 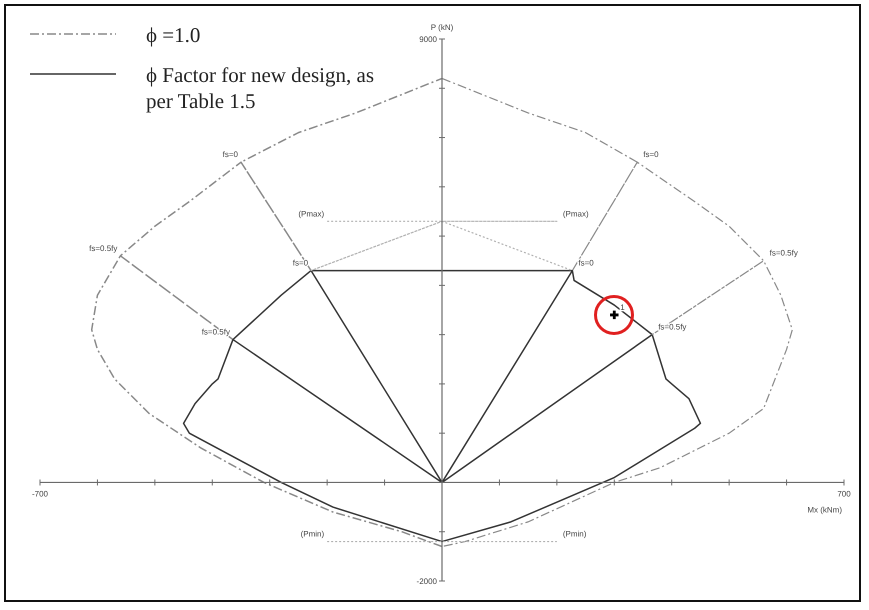 What do you see at coordinates (174, 35) in the screenshot?
I see `legend-label: ϕ =1.0` at bounding box center [174, 35].